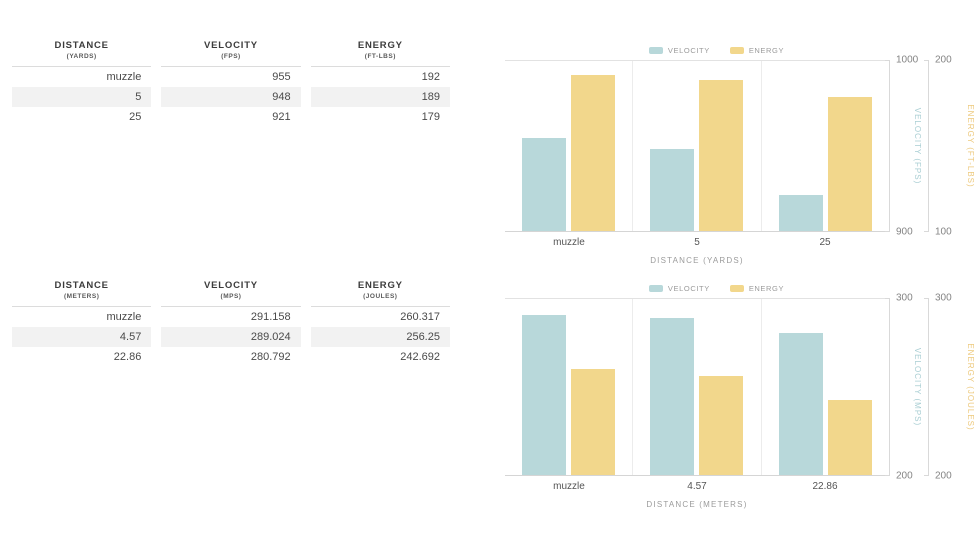  Describe the element at coordinates (430, 77) in the screenshot. I see `table-cell: 192` at that location.